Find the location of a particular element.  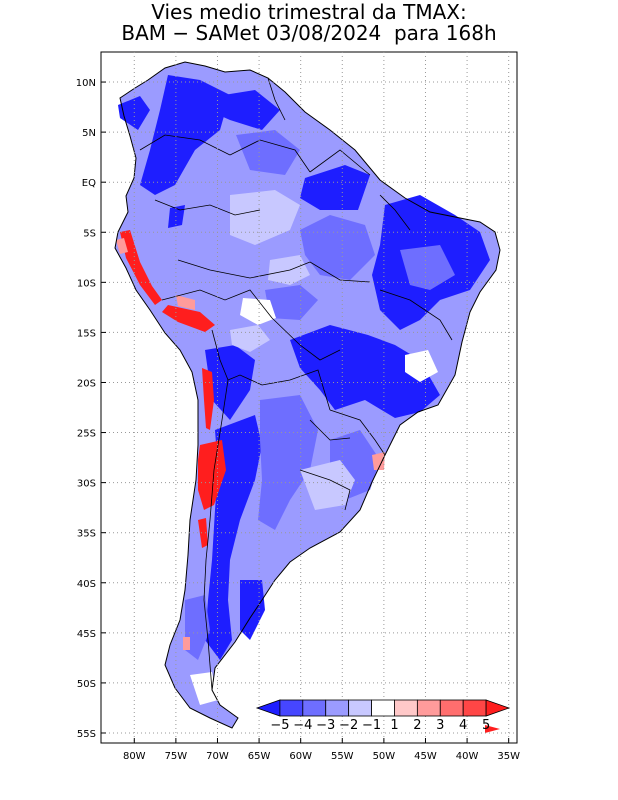

colorbar-label: −2 is located at coordinates (348, 725).